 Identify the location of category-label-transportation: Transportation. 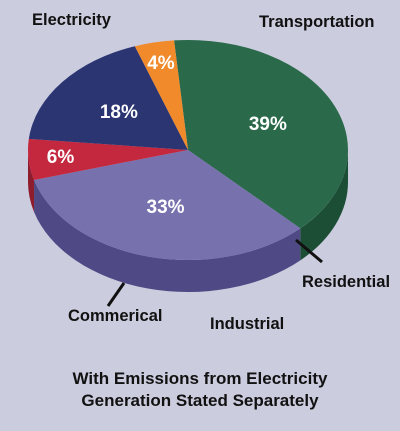
(317, 22).